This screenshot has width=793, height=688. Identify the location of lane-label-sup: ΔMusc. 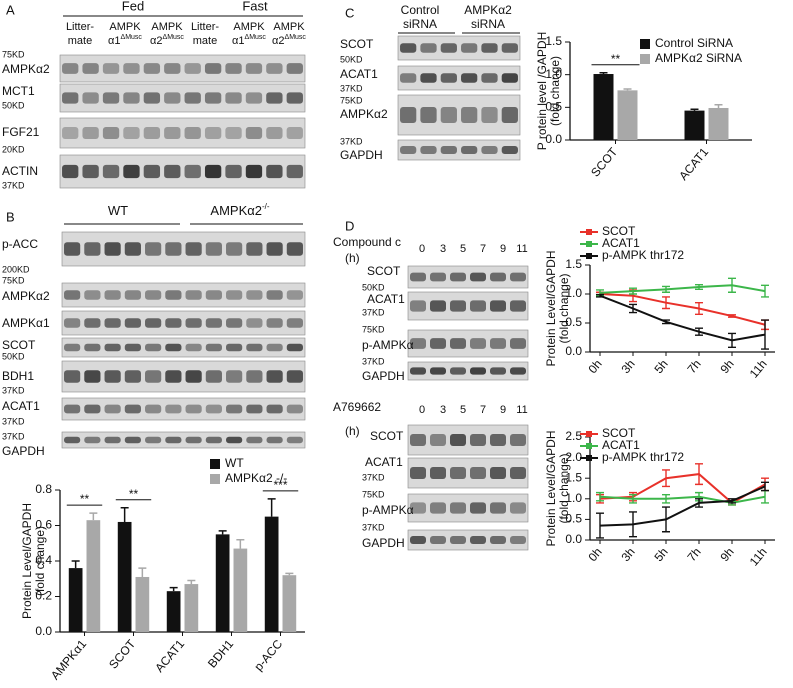
(296, 37).